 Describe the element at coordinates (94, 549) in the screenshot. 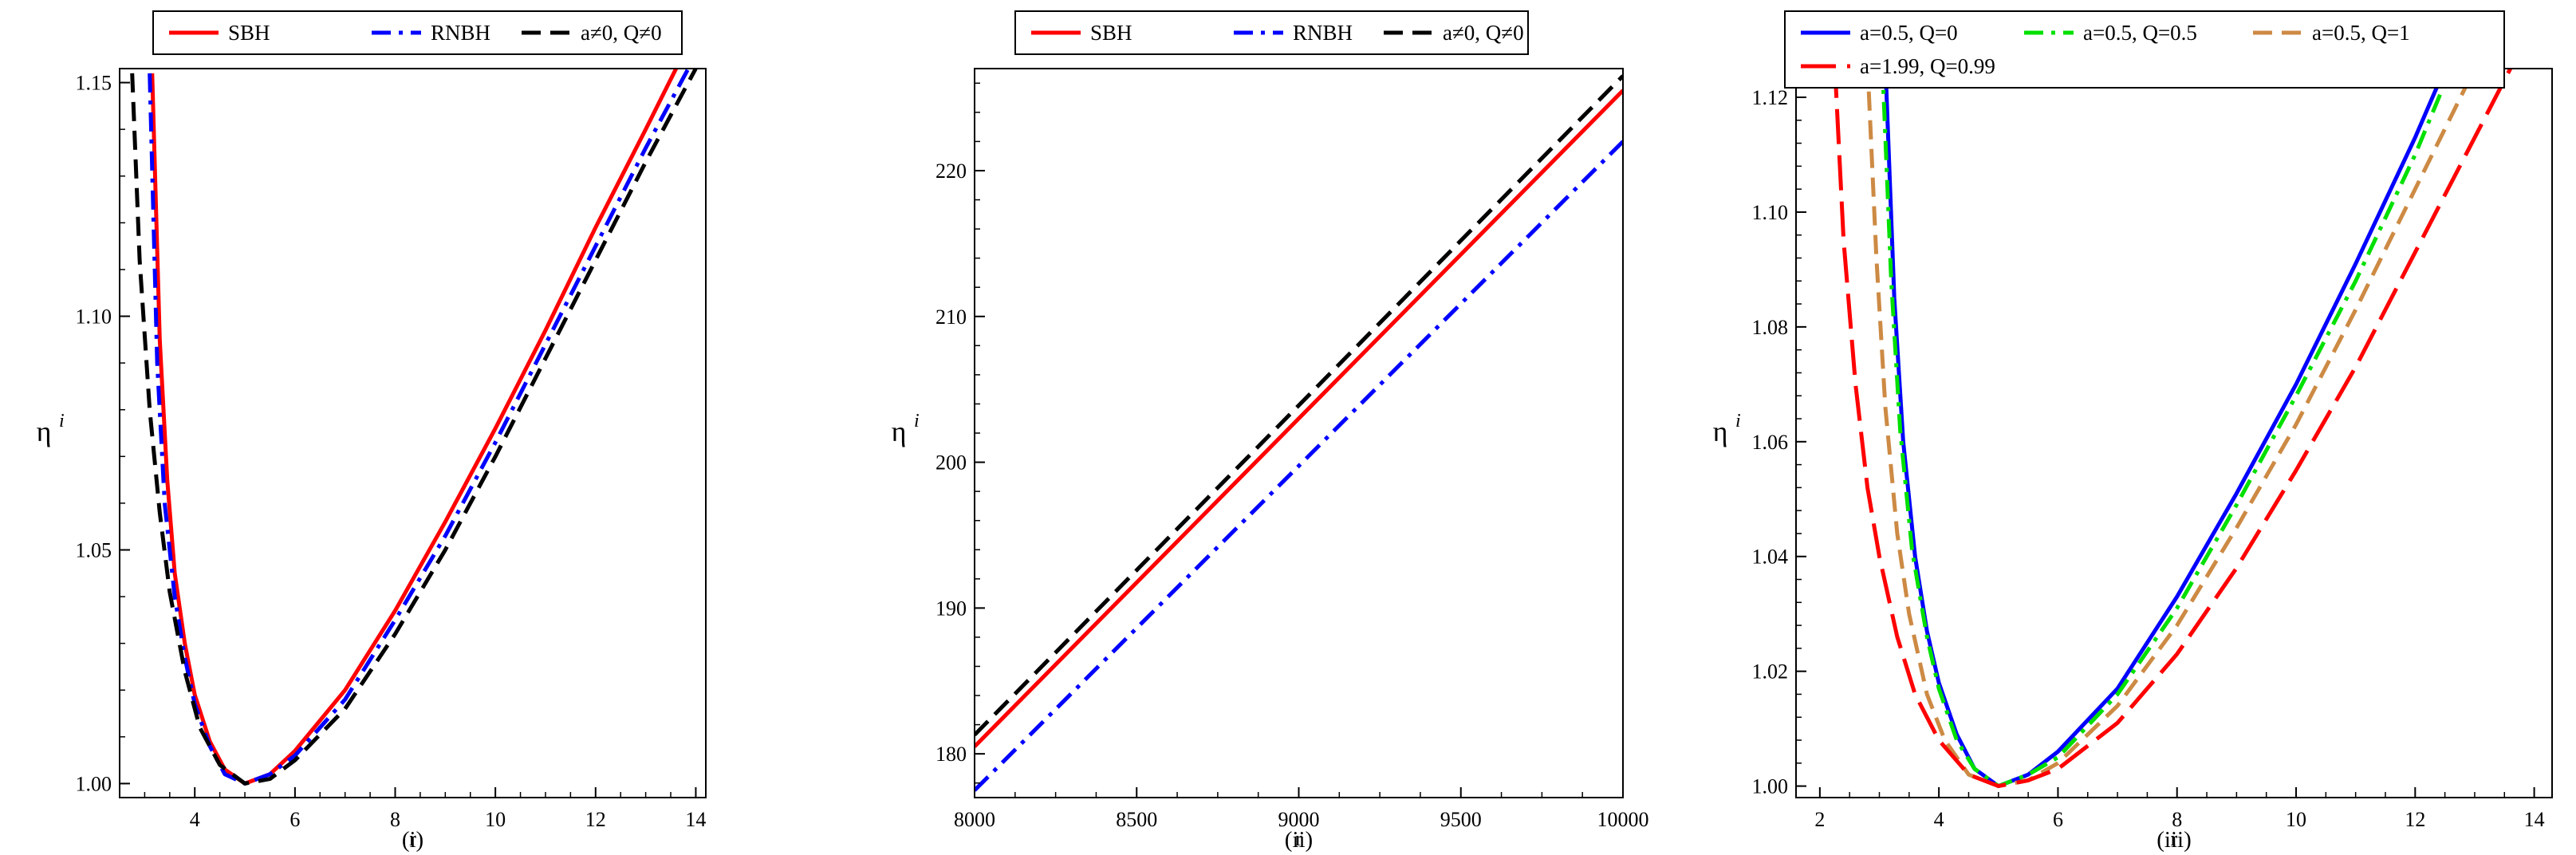

I see `y-tick-label: 1.05` at that location.